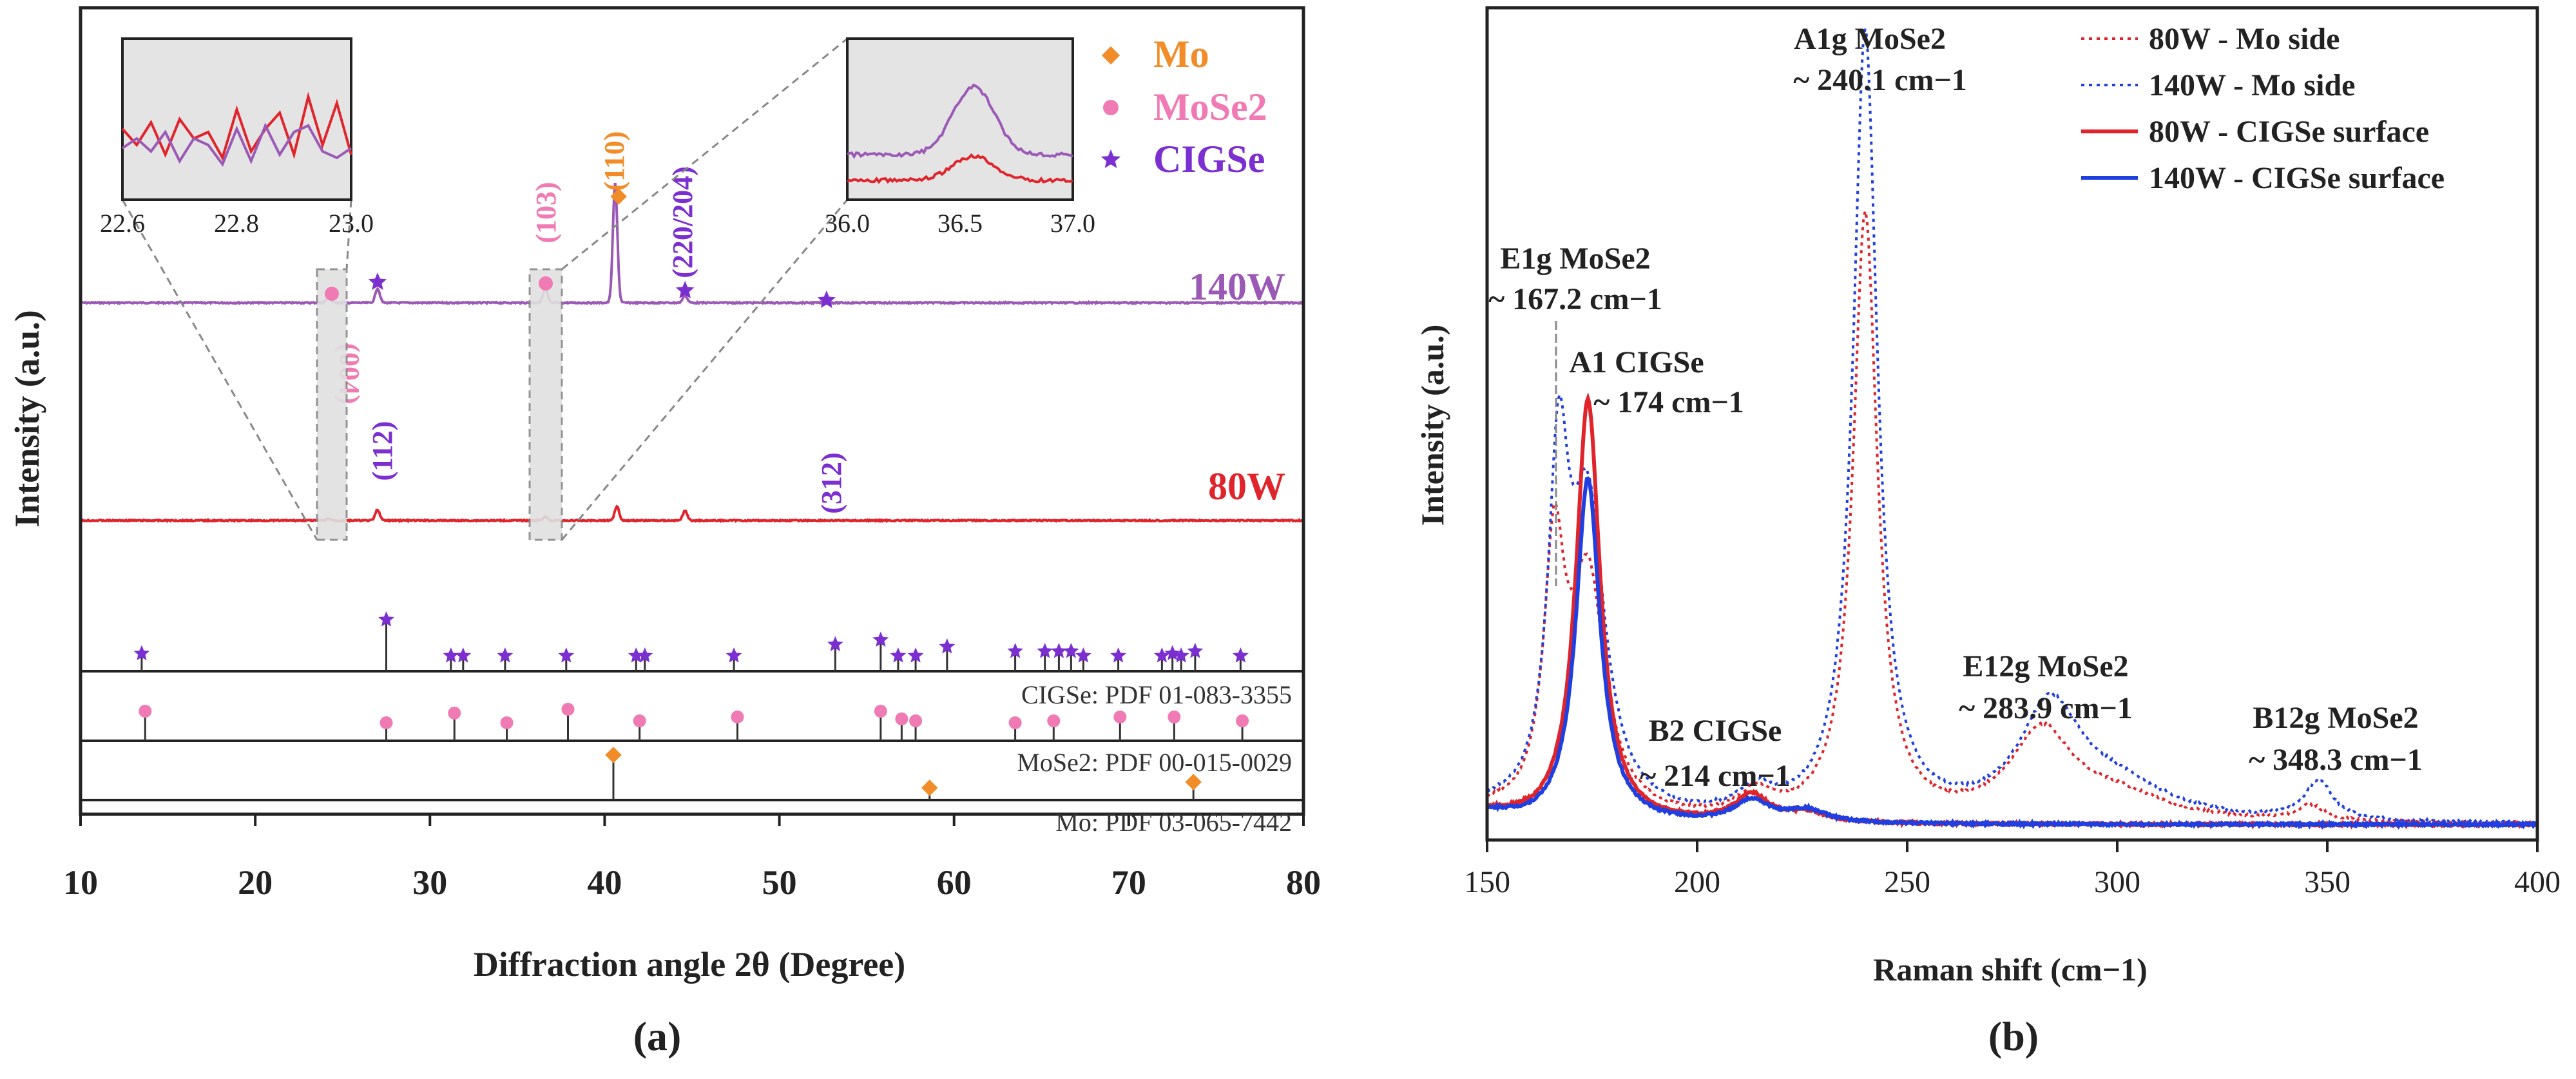  I want to click on hkl-110: (110), so click(615, 161).